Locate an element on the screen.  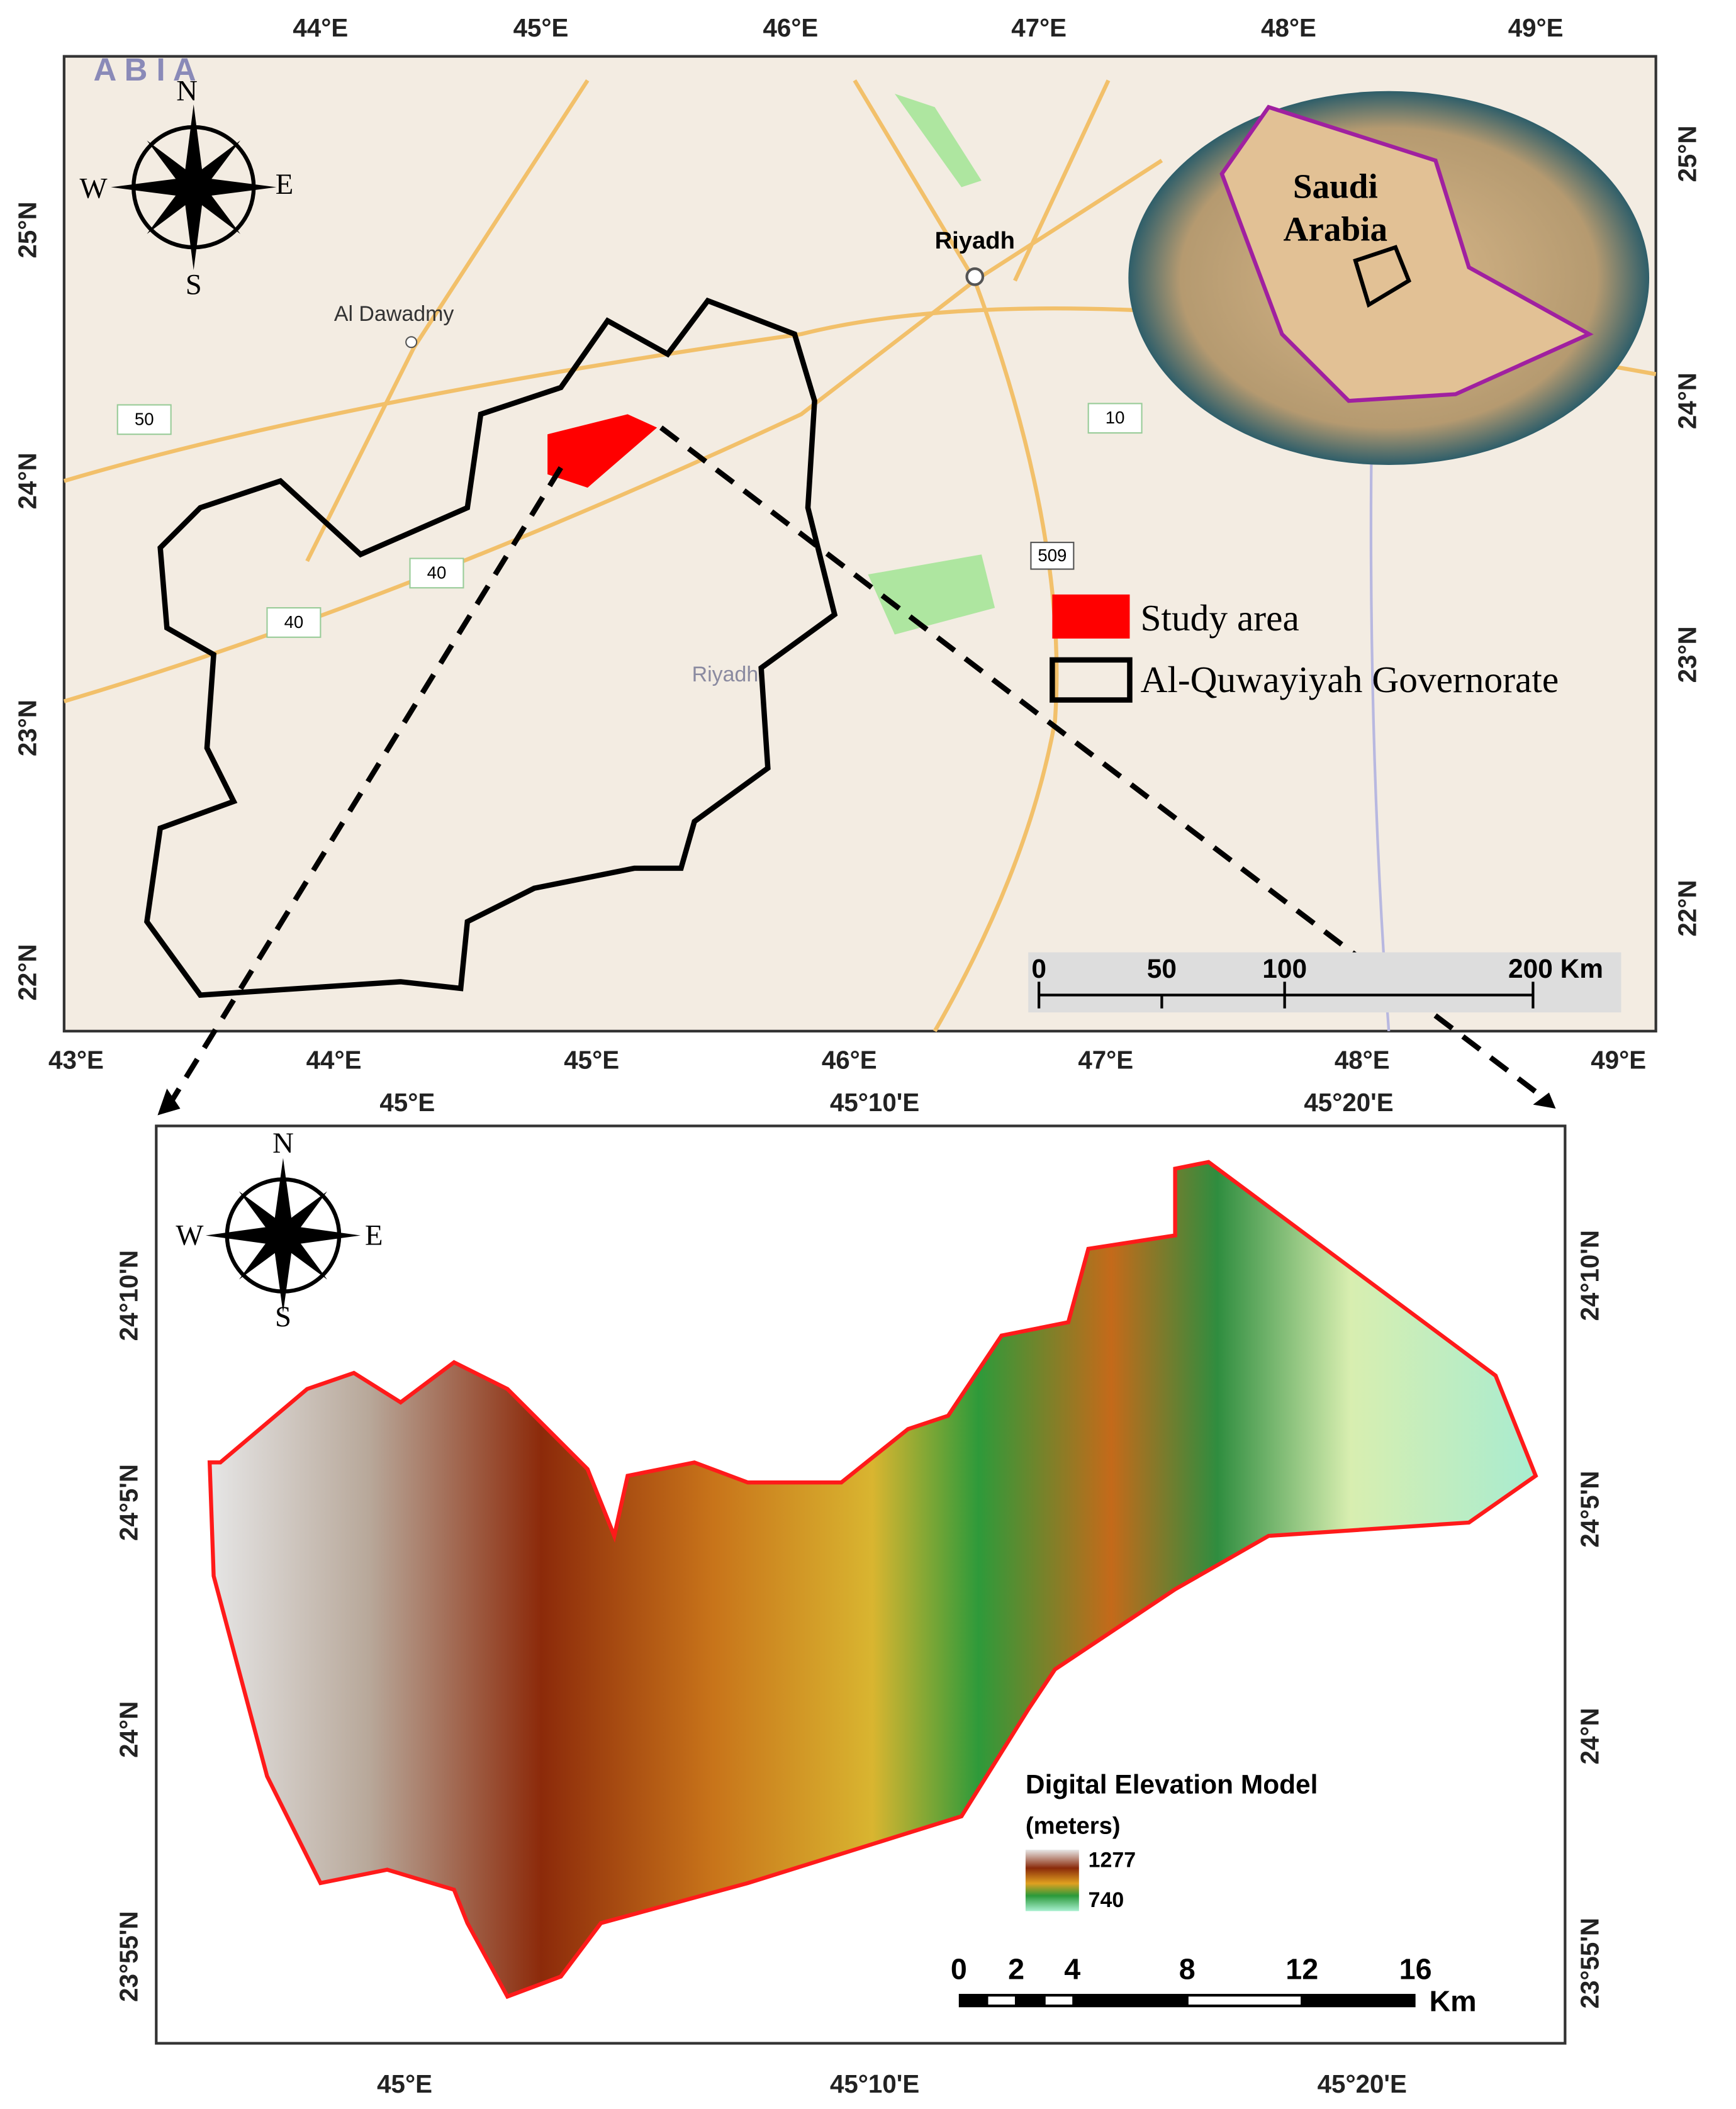
scale-label: 100 is located at coordinates (1284, 969).